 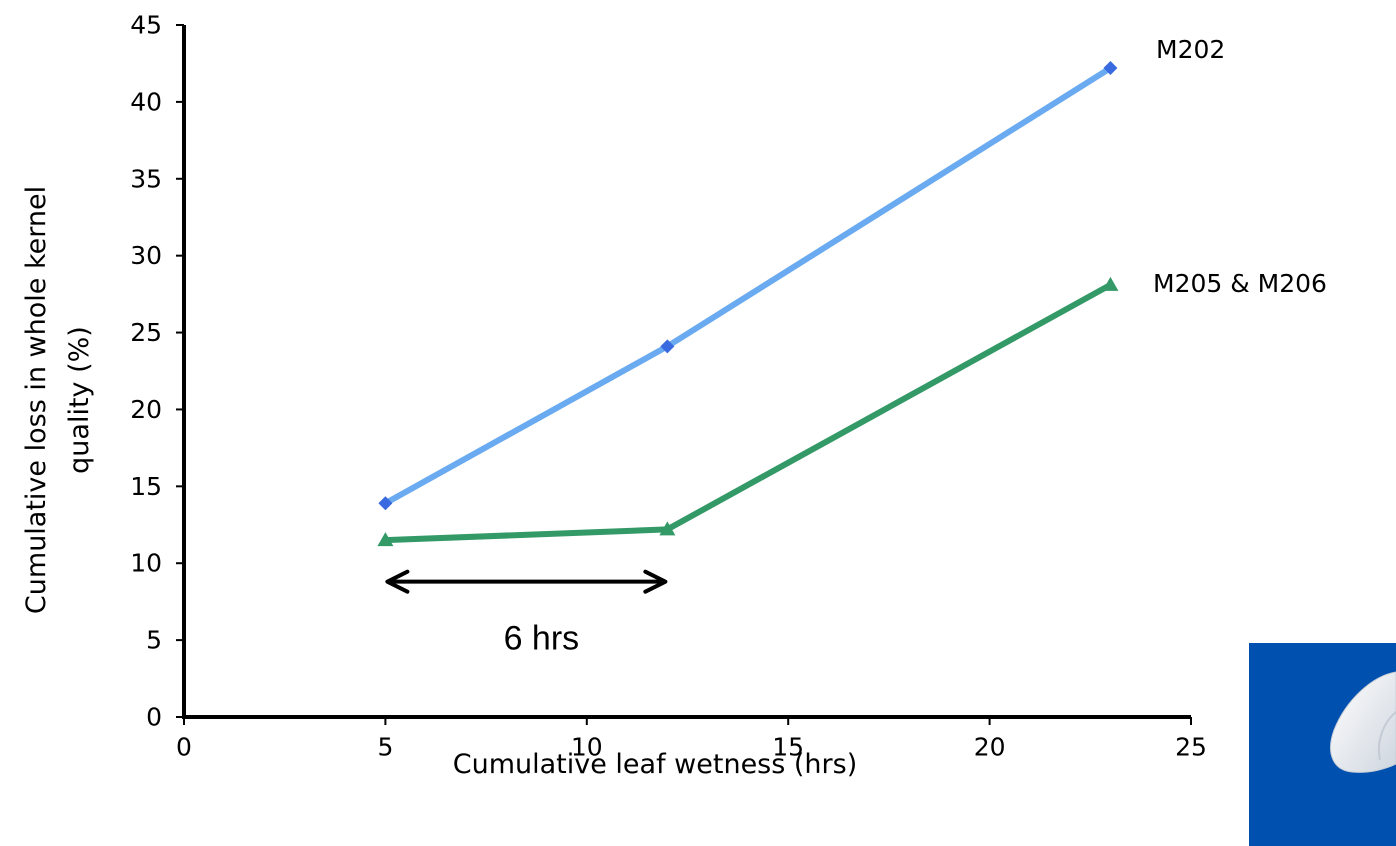 I want to click on annotation-layer: 6 hrs, so click(x=526, y=613).